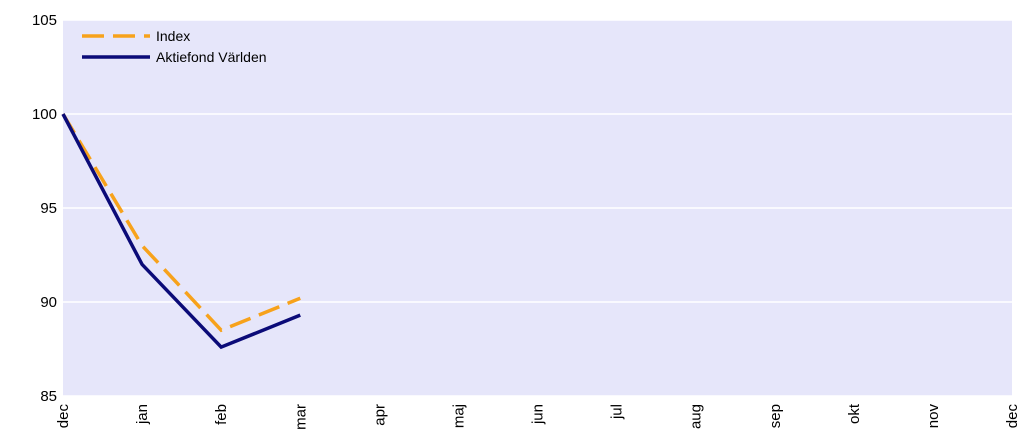 The width and height of the screenshot is (1023, 447). What do you see at coordinates (300, 417) in the screenshot?
I see `x-tick-label: mar` at bounding box center [300, 417].